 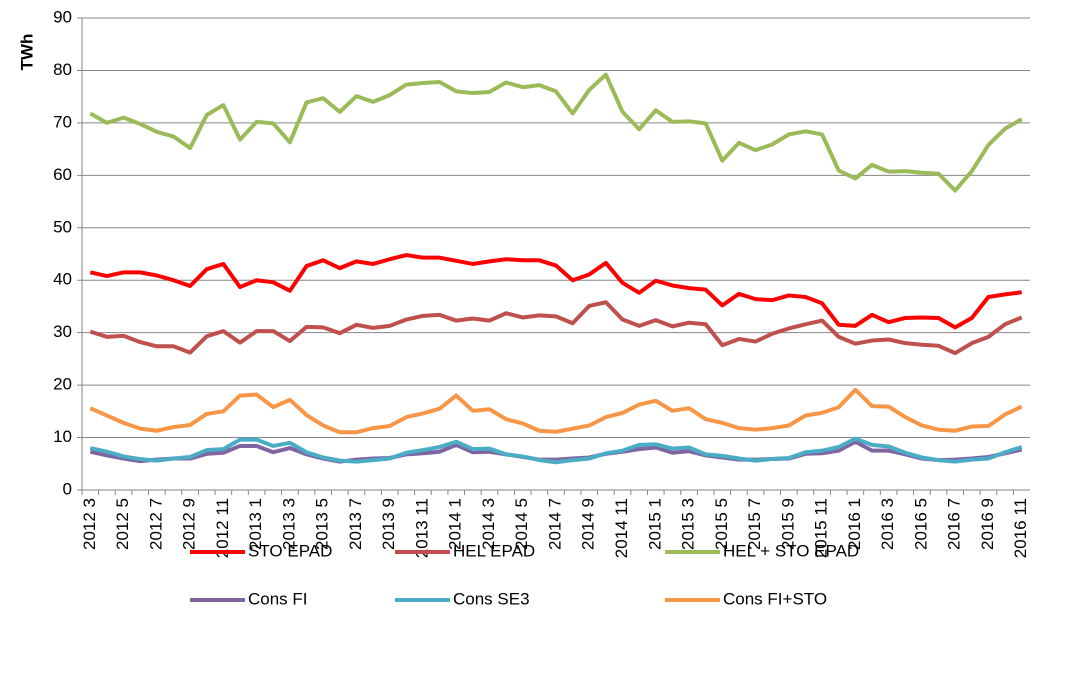 What do you see at coordinates (155, 524) in the screenshot?
I see `x-tick-label: 2012 7` at bounding box center [155, 524].